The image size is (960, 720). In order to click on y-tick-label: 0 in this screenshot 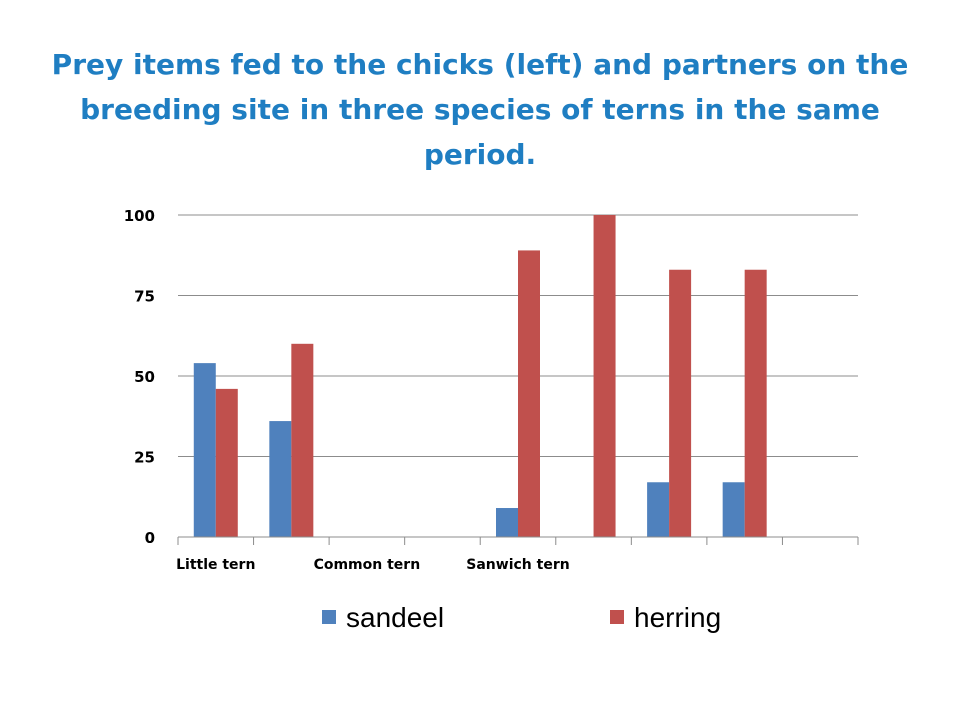, I will do `click(150, 538)`.